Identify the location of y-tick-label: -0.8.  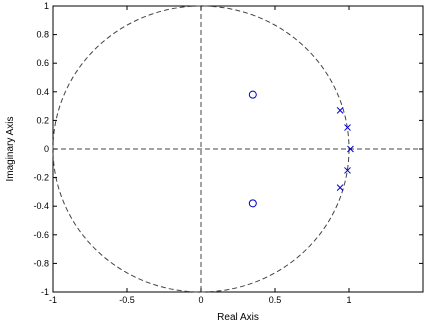
(41, 263).